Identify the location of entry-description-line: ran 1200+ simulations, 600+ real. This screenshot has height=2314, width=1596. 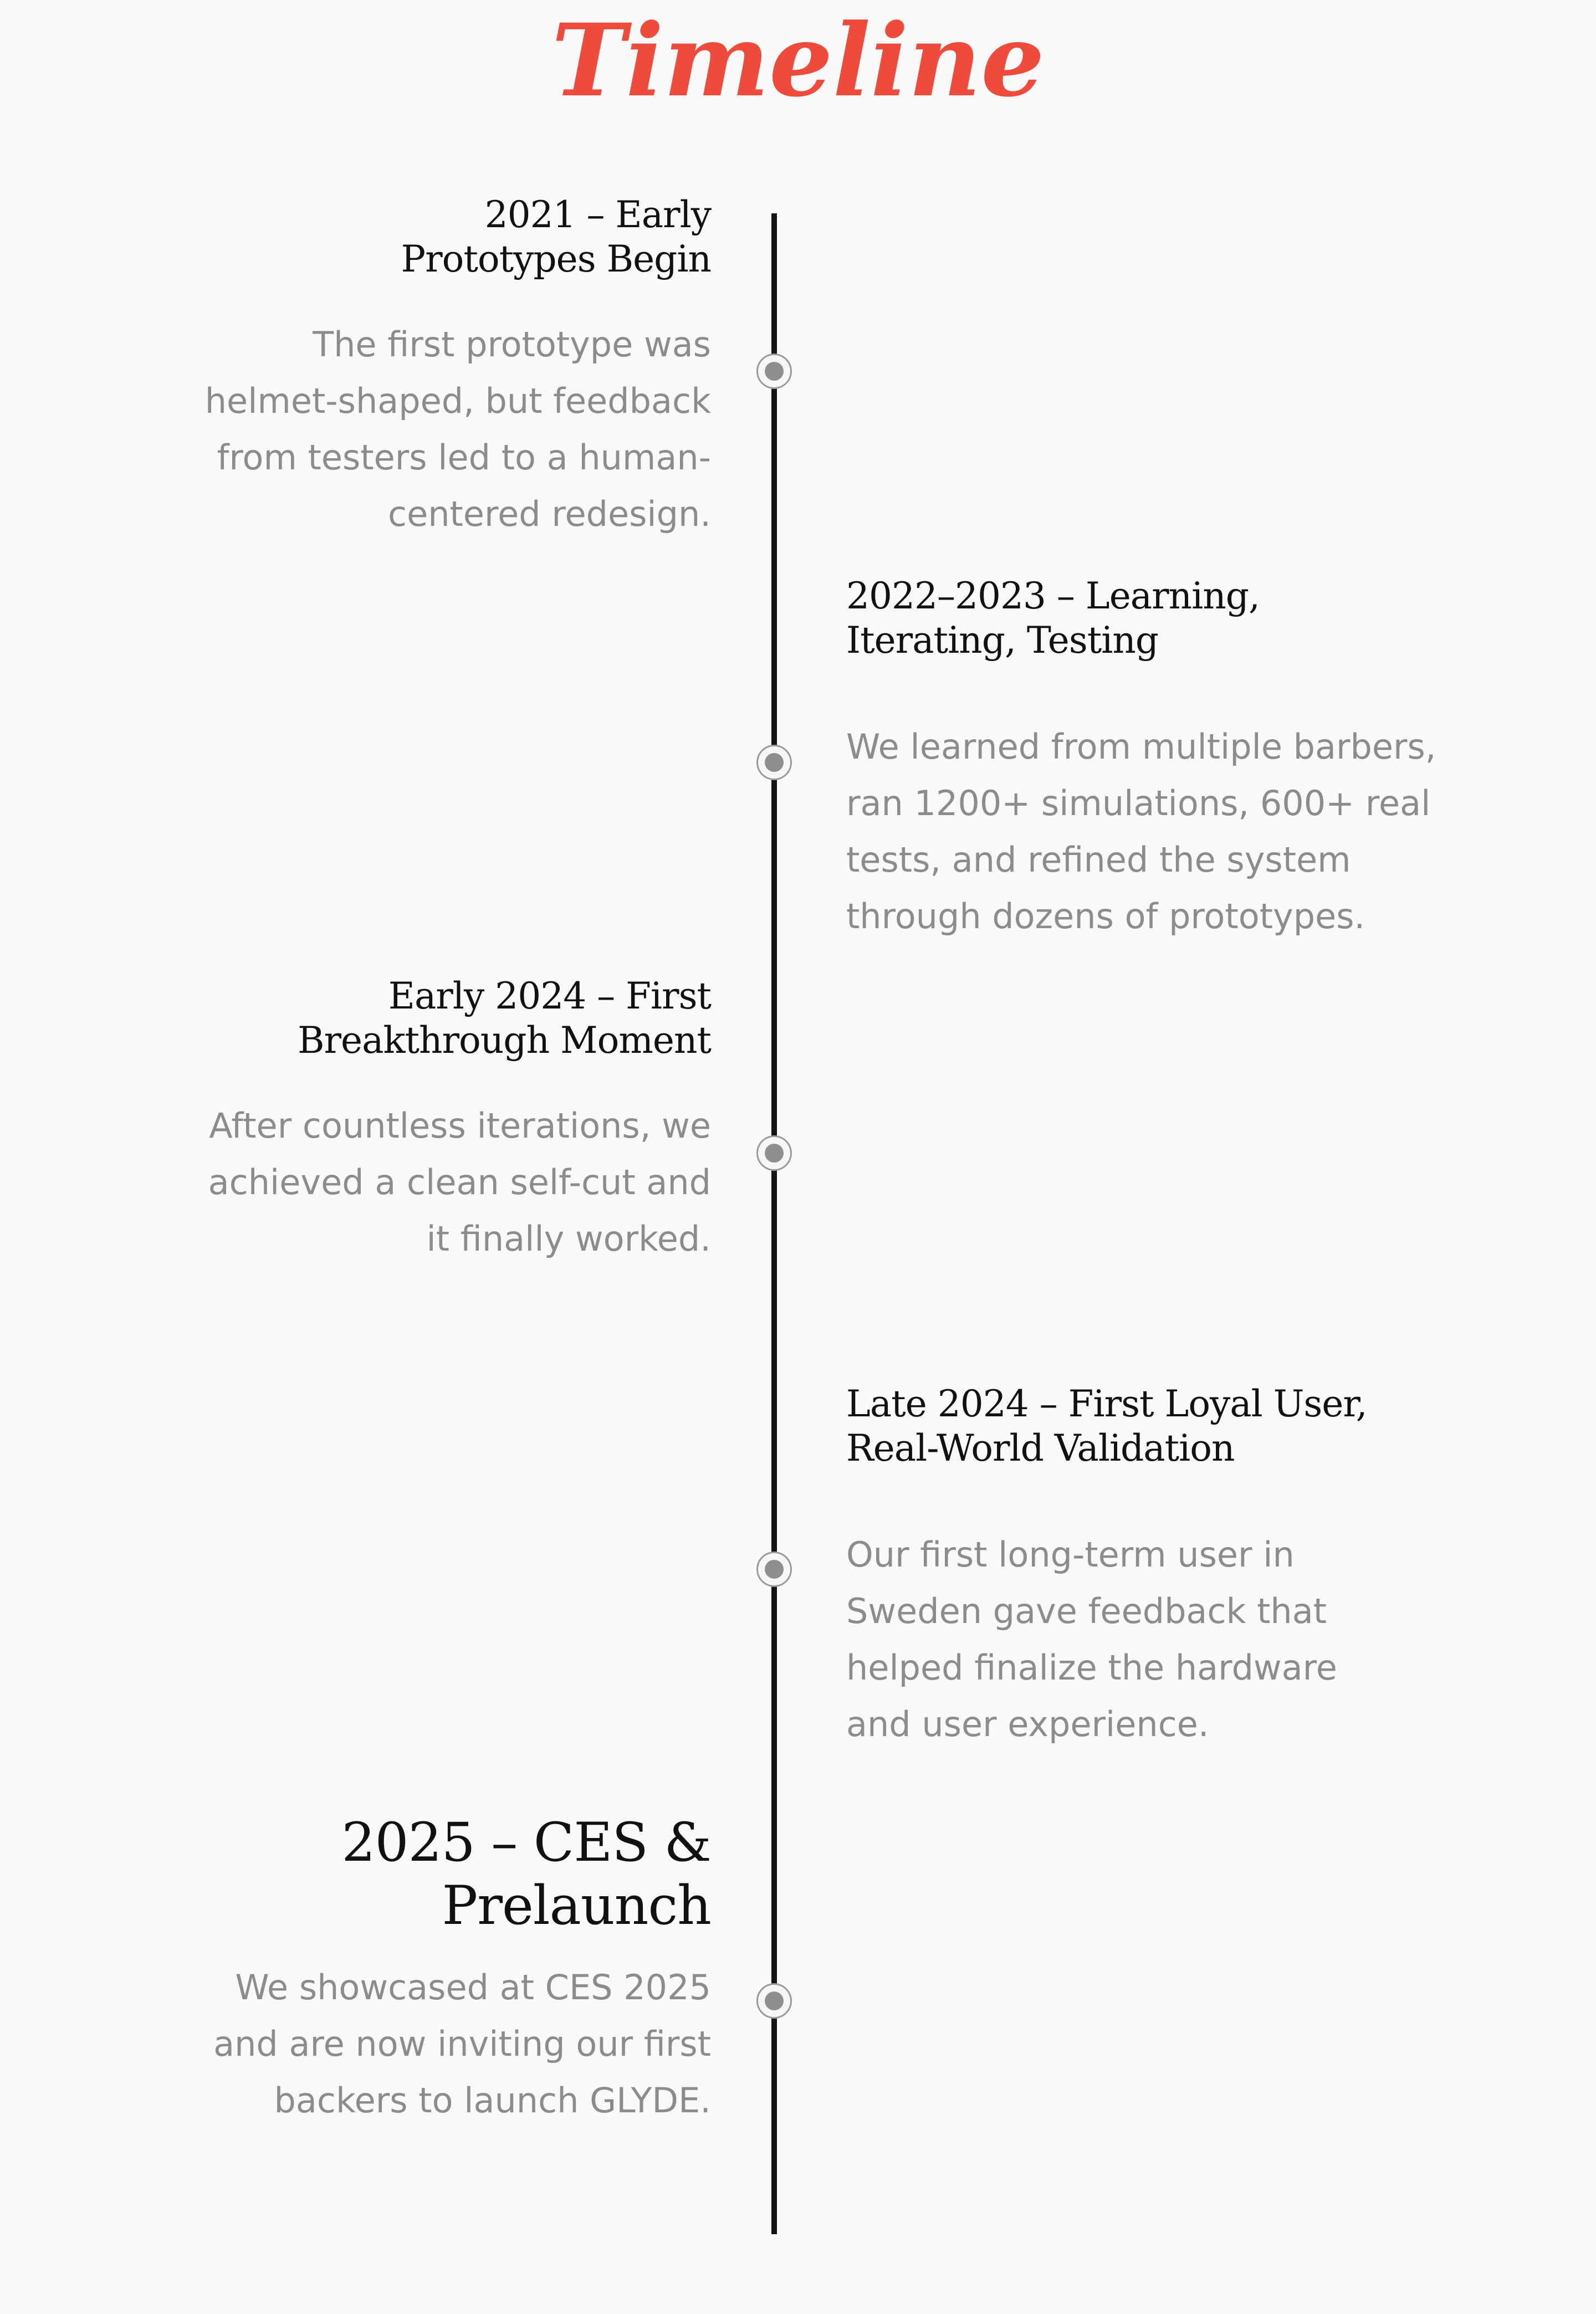
(1138, 803).